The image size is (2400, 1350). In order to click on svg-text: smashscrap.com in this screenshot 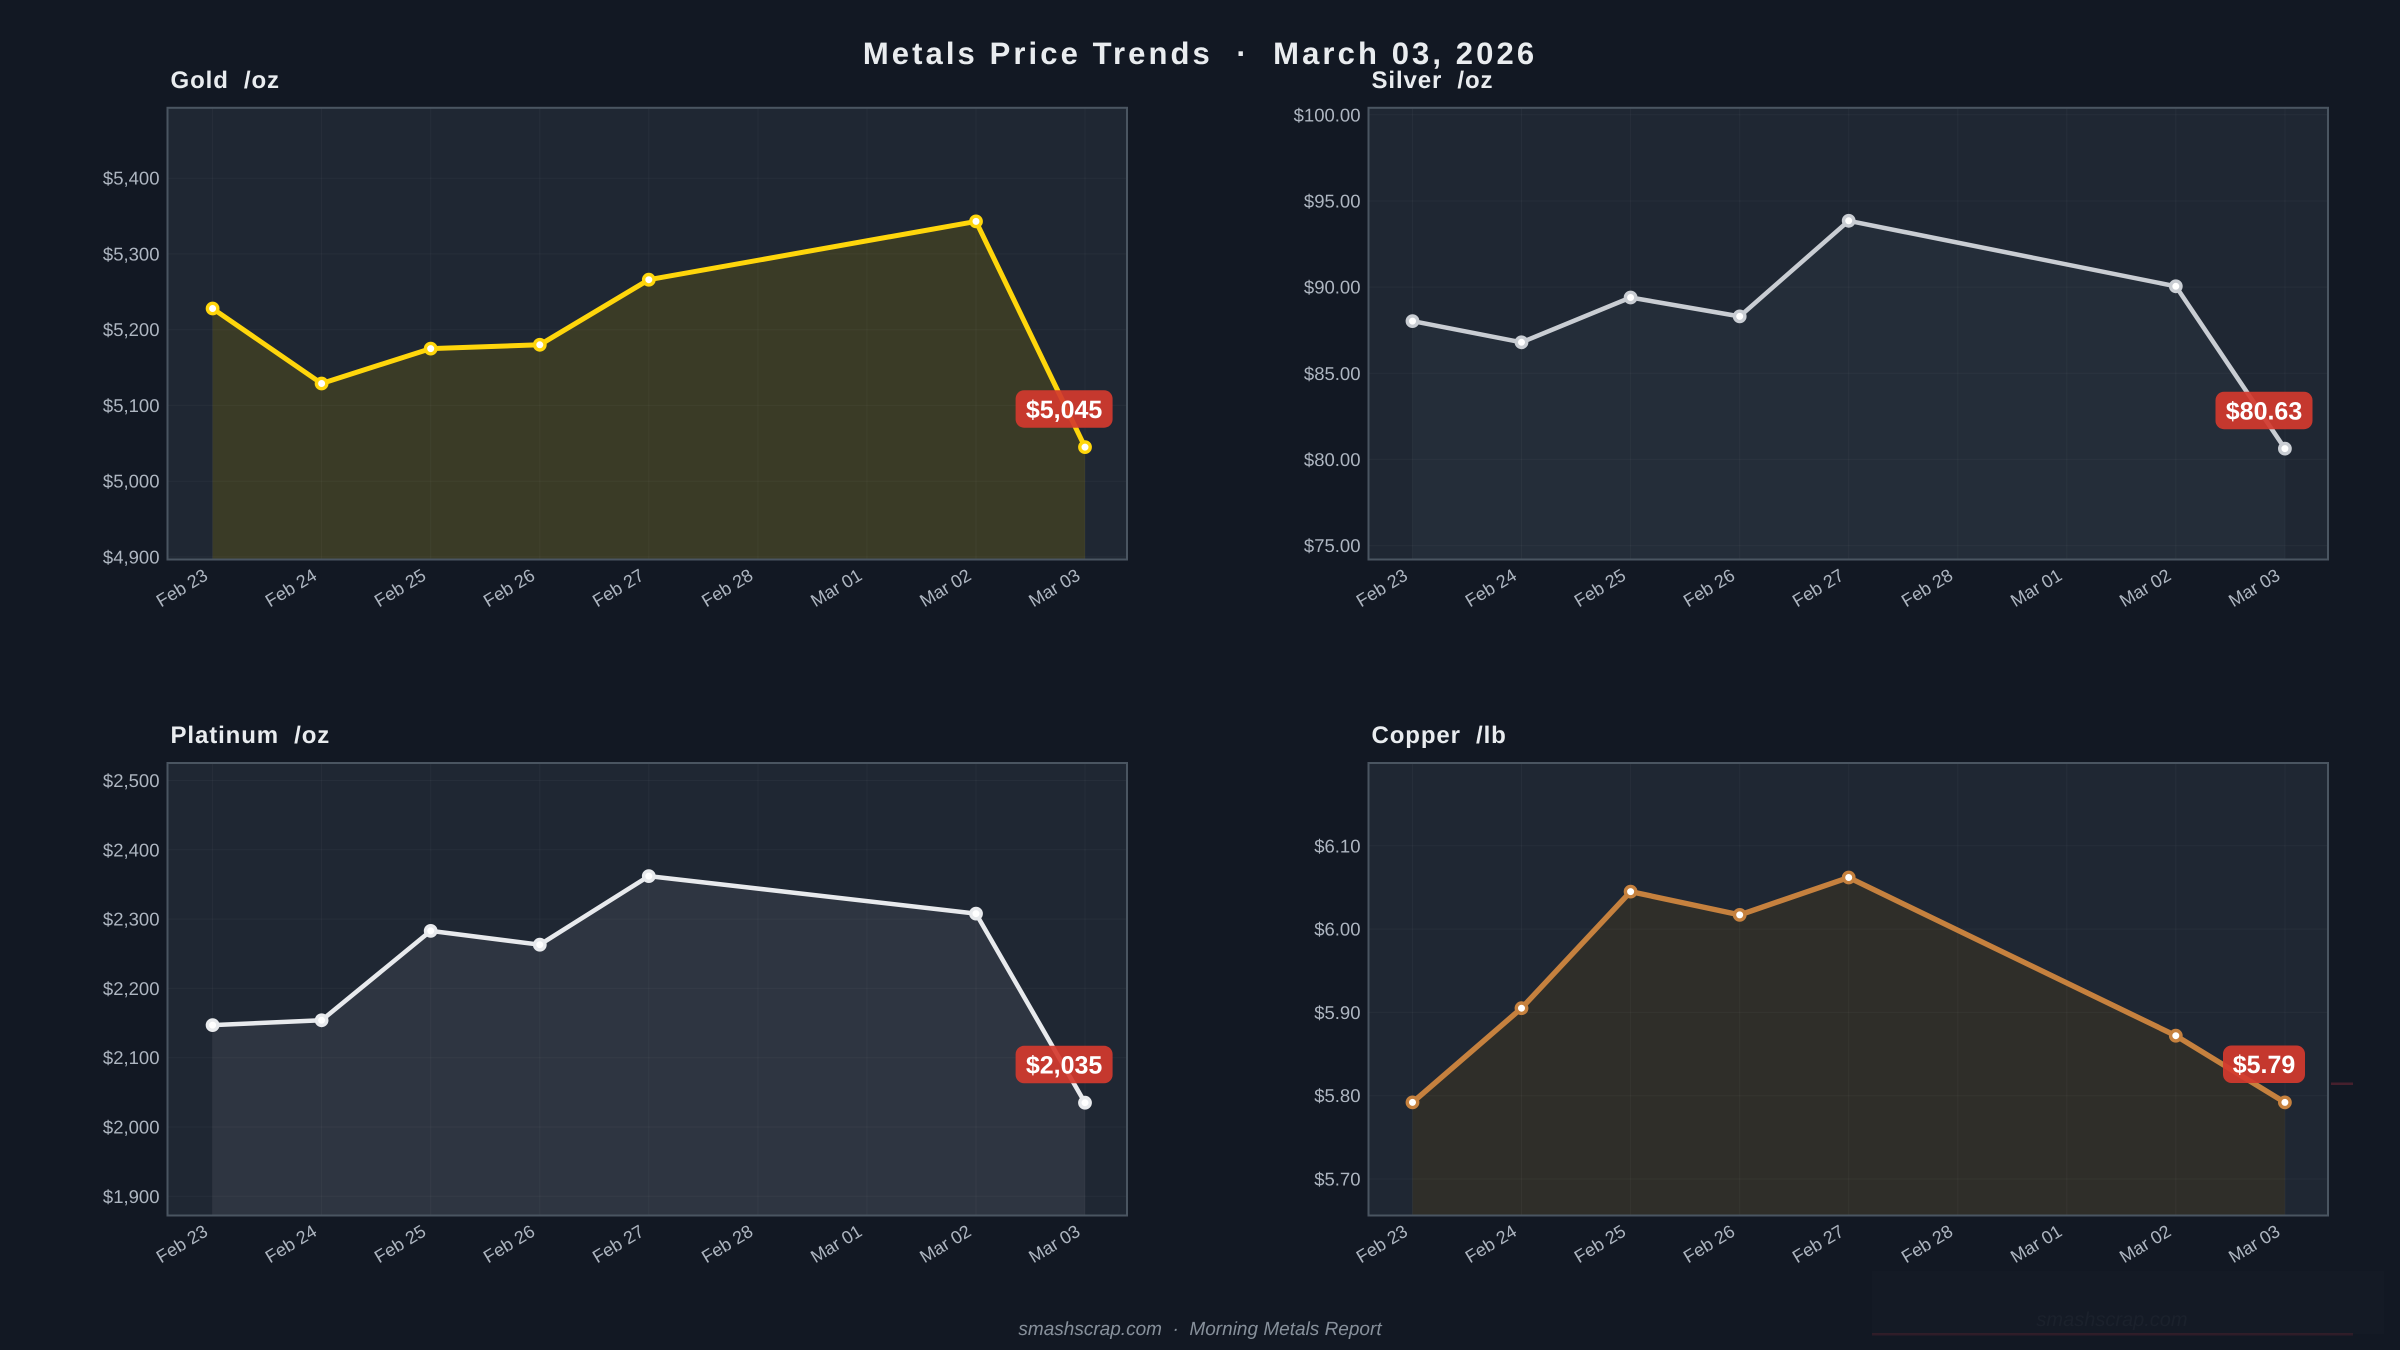, I will do `click(2111, 1320)`.